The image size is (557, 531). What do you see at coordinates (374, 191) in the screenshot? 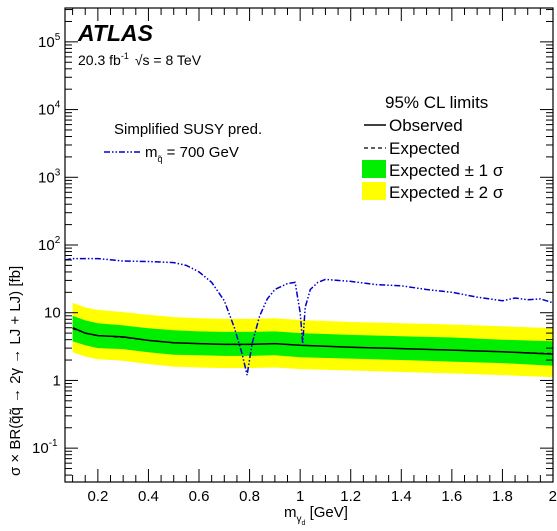
I see `band2-legend-swatch` at bounding box center [374, 191].